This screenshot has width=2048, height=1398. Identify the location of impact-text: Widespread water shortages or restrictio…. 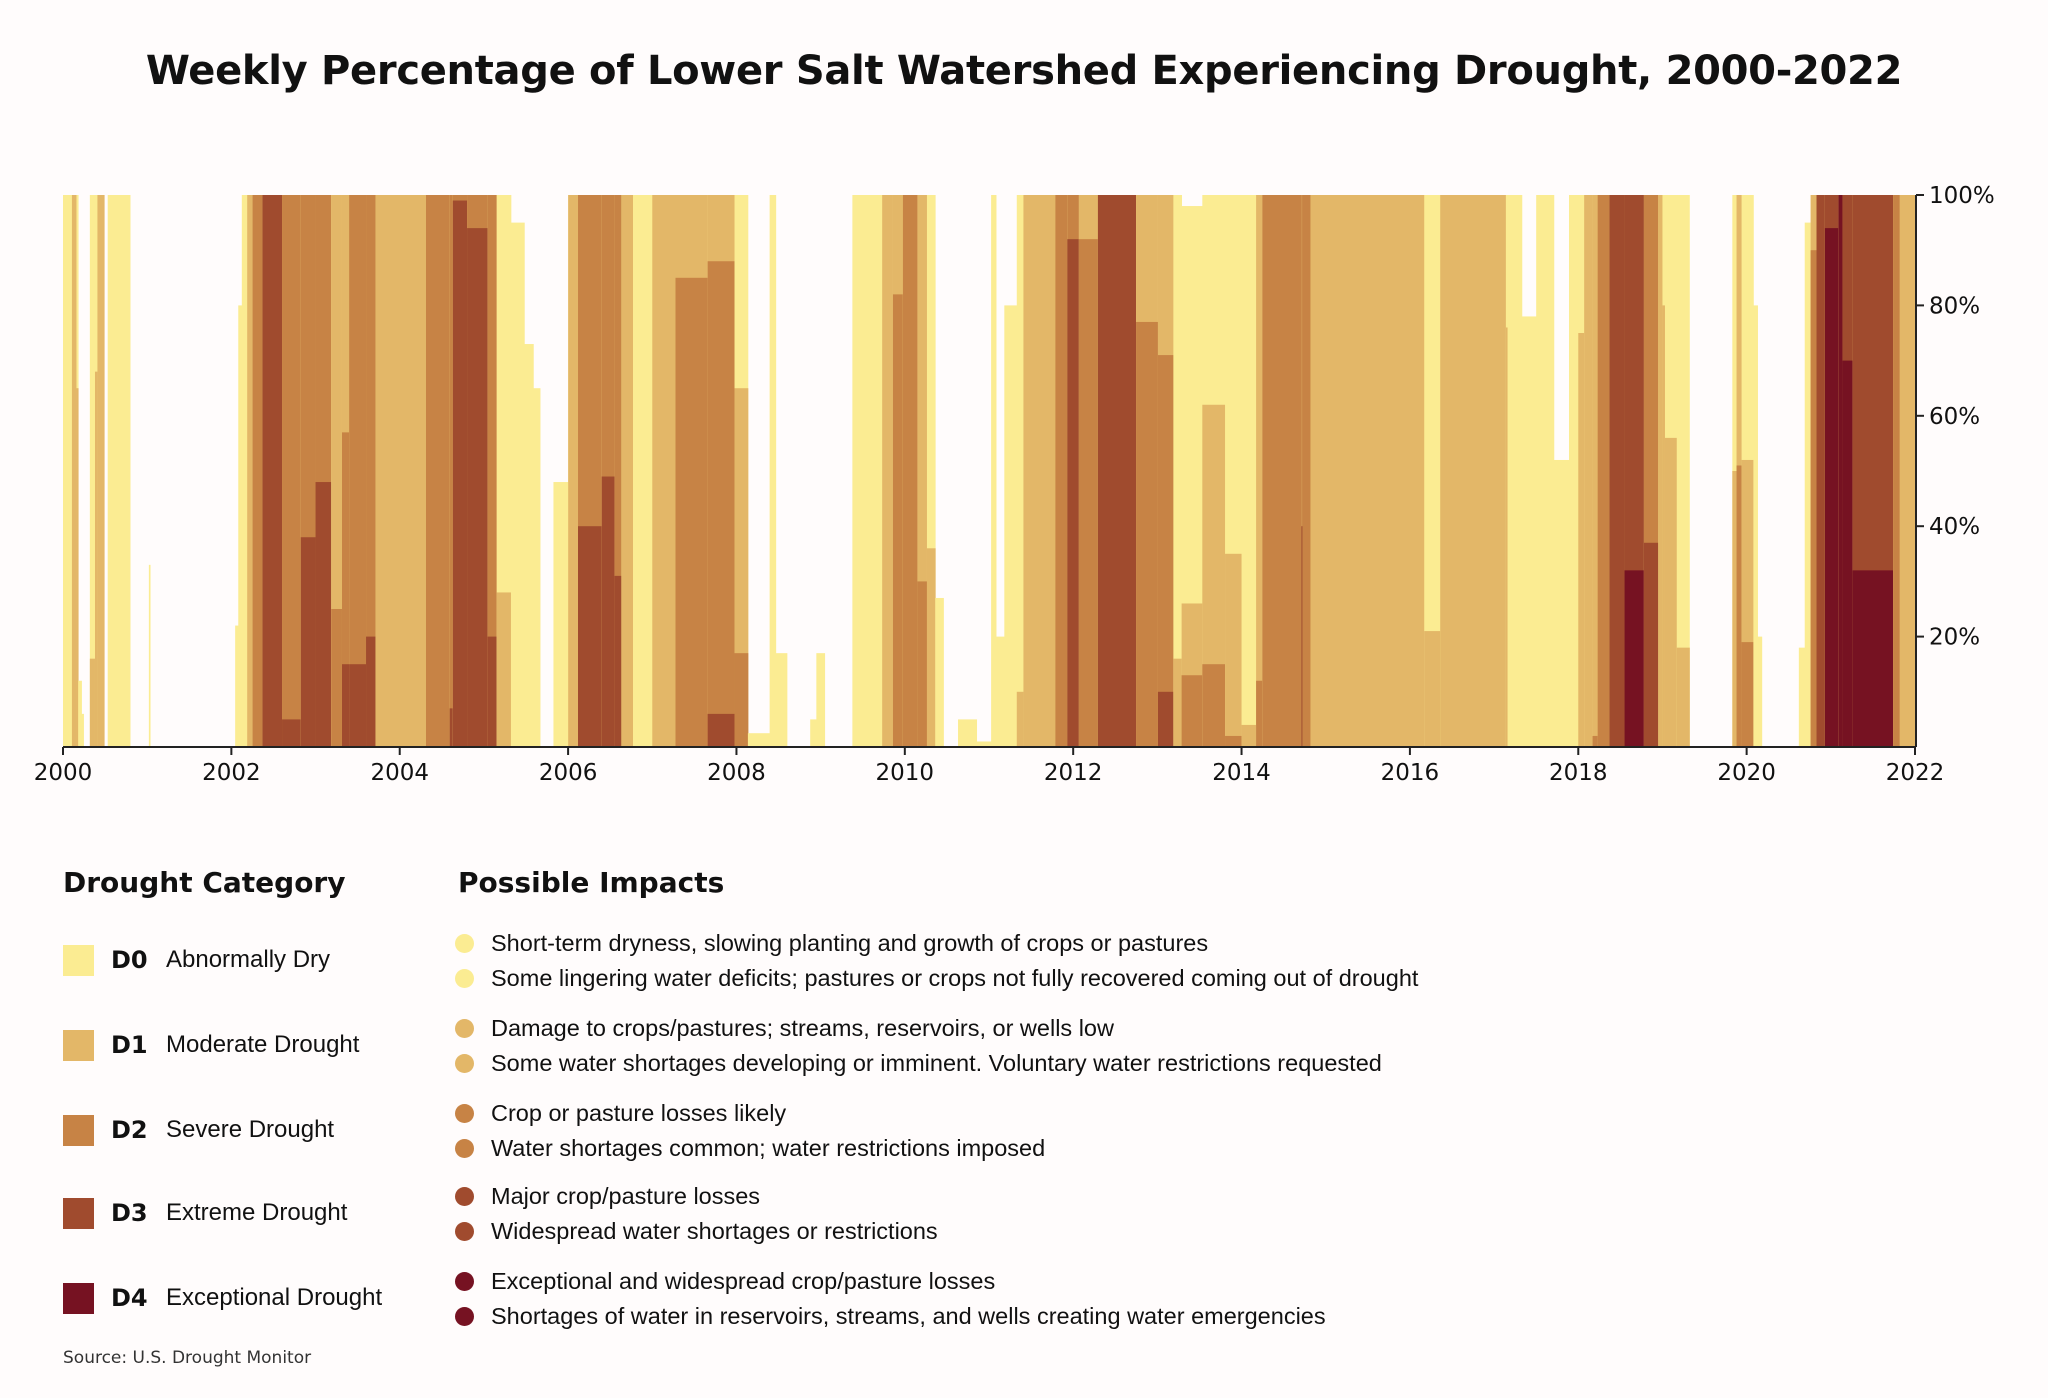
(714, 1230).